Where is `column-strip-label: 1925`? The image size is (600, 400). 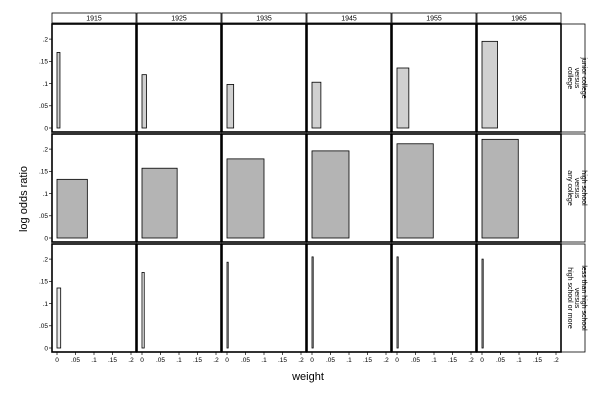
column-strip-label: 1925 is located at coordinates (179, 19).